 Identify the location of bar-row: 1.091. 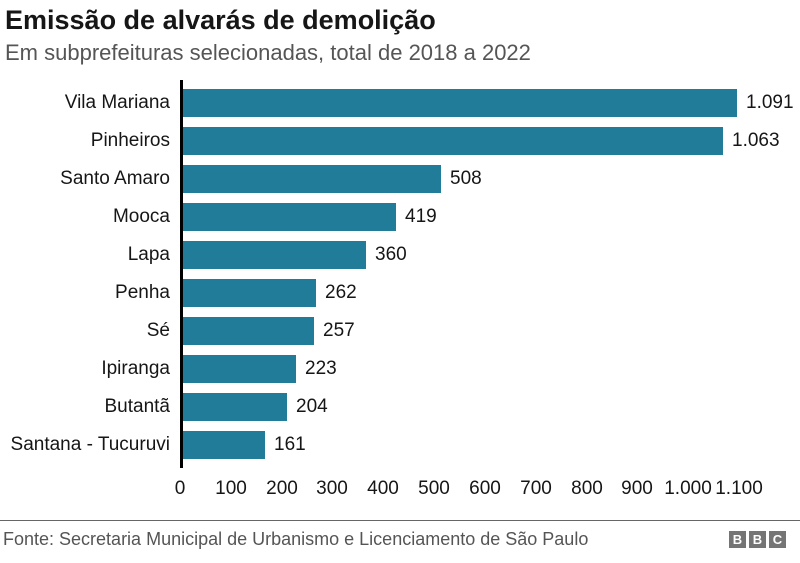
(491, 103).